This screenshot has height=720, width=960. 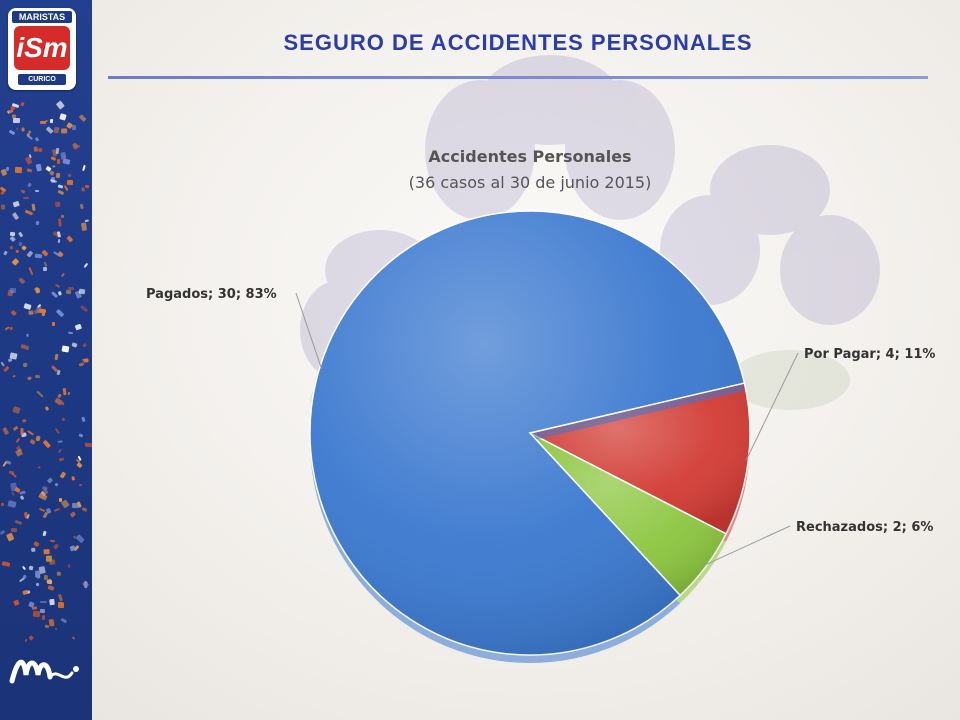 What do you see at coordinates (869, 354) in the screenshot?
I see `slice-label-por-pagar: Por Pagar; 4; 11%` at bounding box center [869, 354].